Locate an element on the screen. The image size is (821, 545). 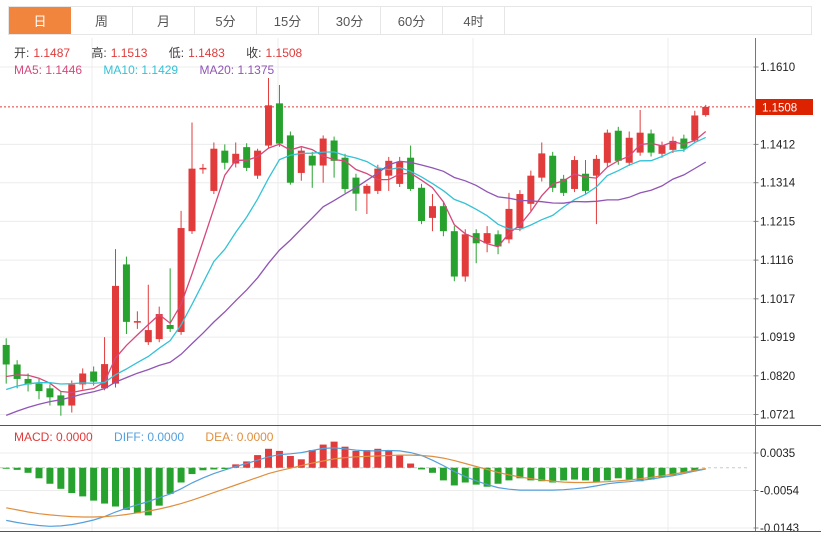
tab-month: 月 is located at coordinates (164, 20).